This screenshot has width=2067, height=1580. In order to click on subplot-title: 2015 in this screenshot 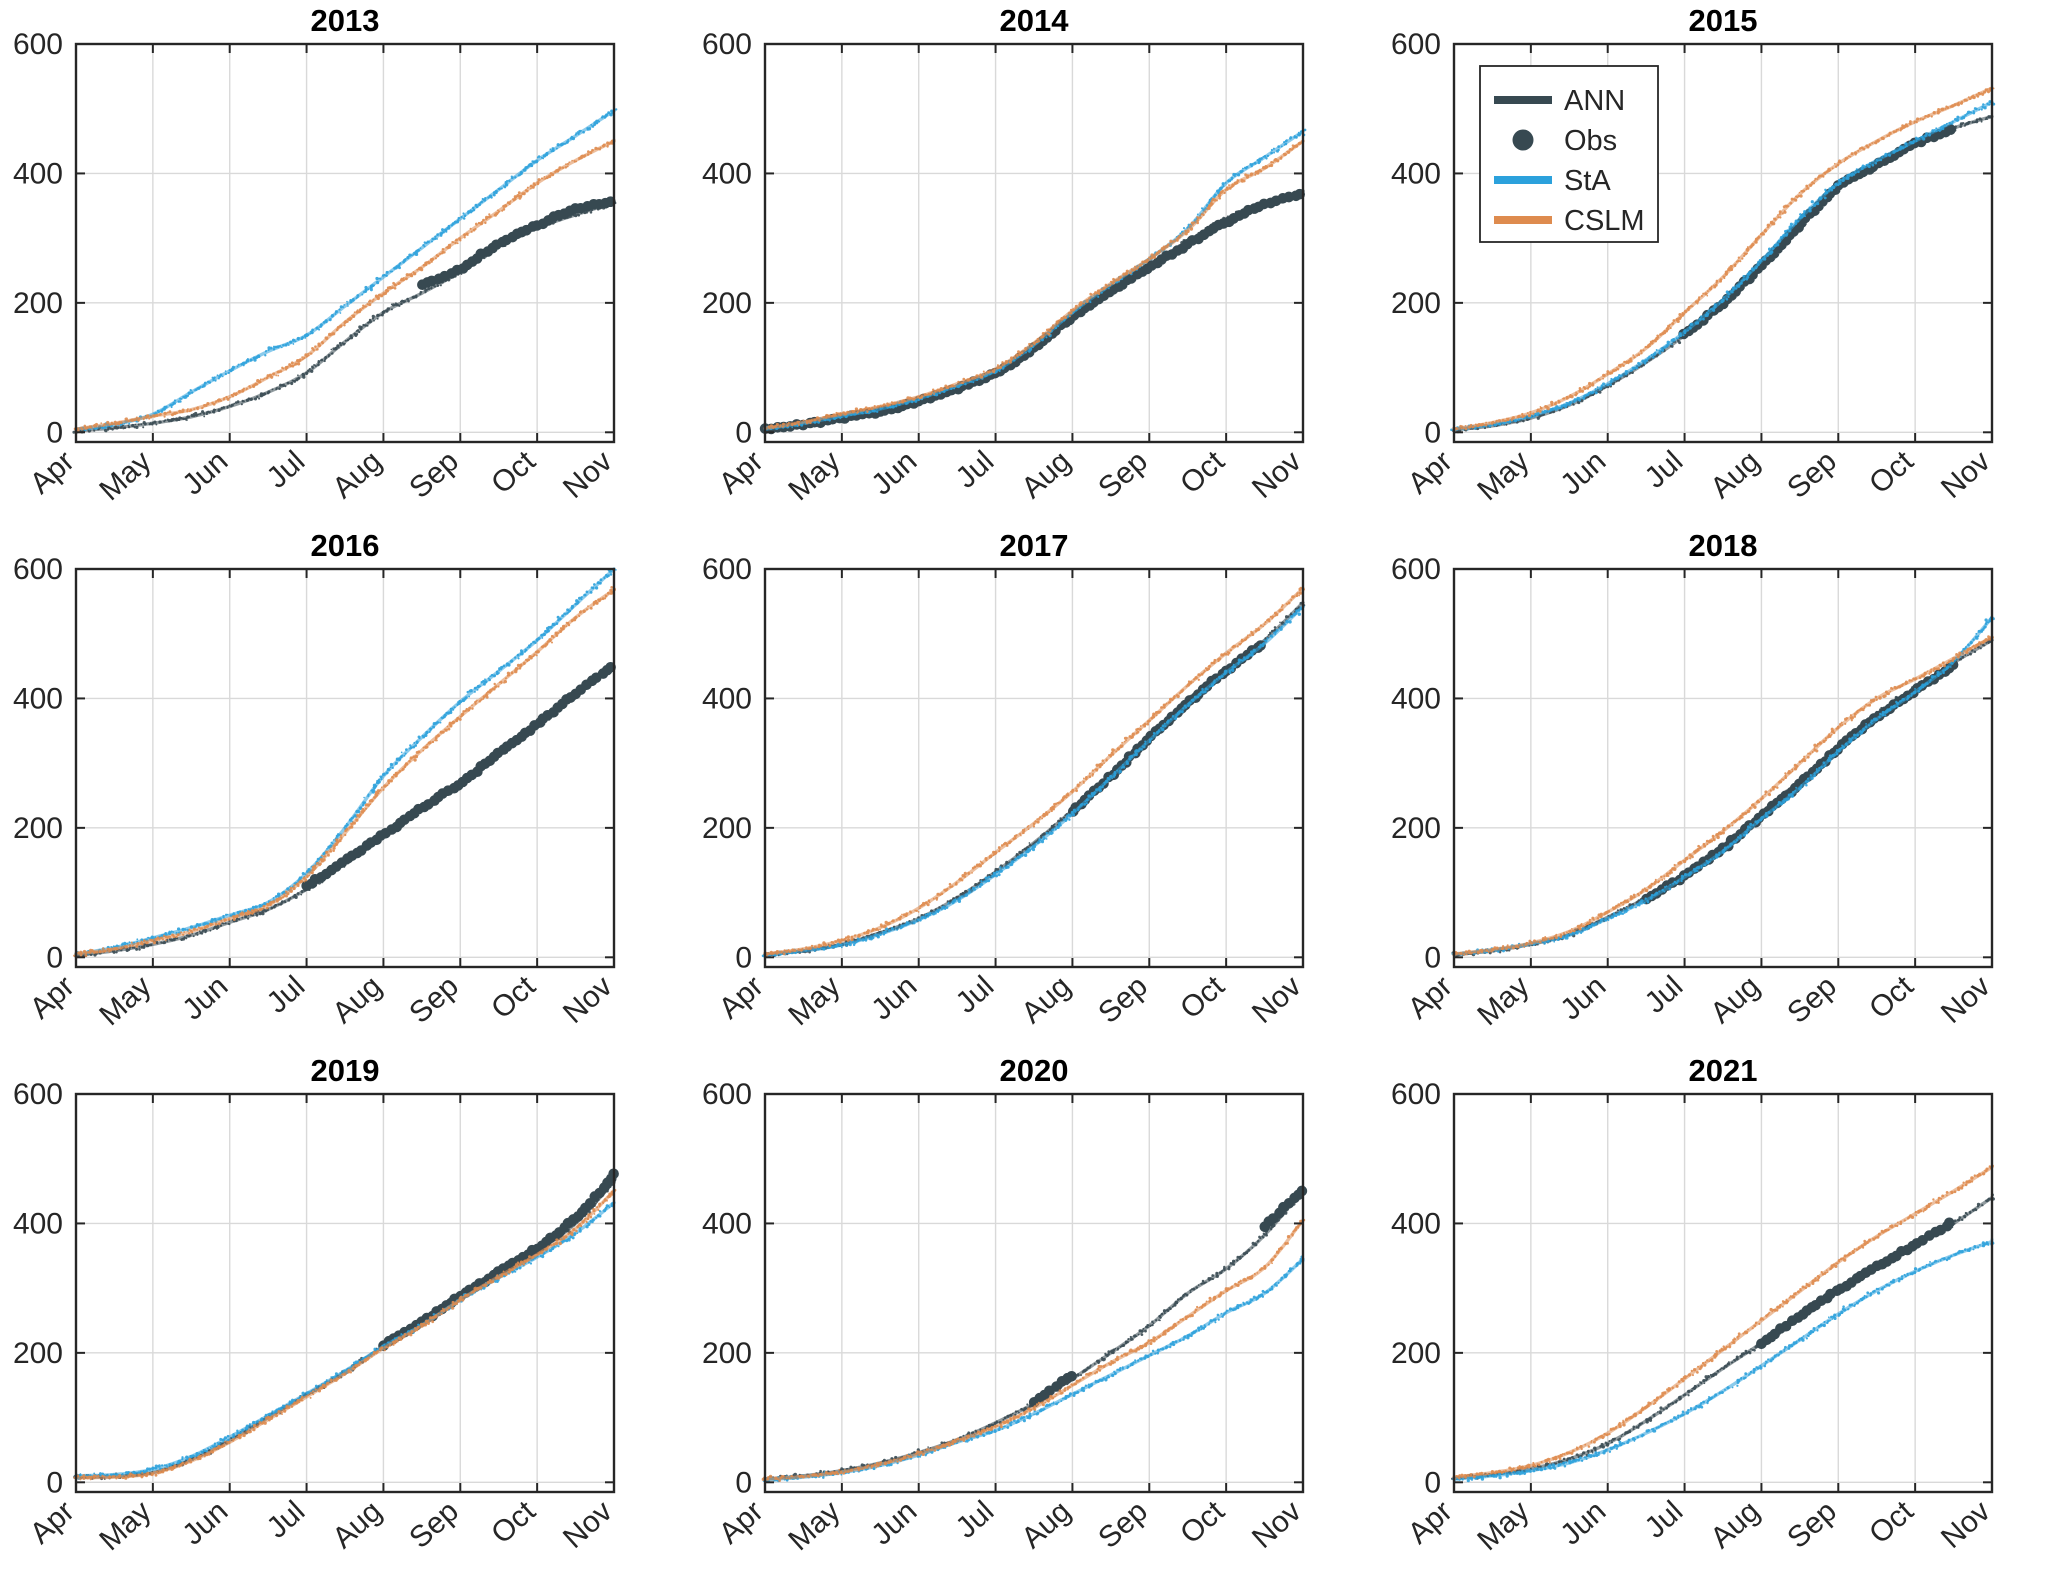, I will do `click(1723, 20)`.